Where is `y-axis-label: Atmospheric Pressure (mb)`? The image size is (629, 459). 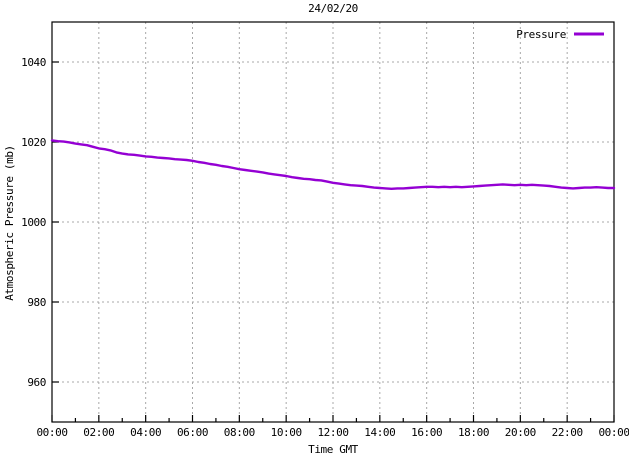
y-axis-label: Atmospheric Pressure (mb) is located at coordinates (9, 223).